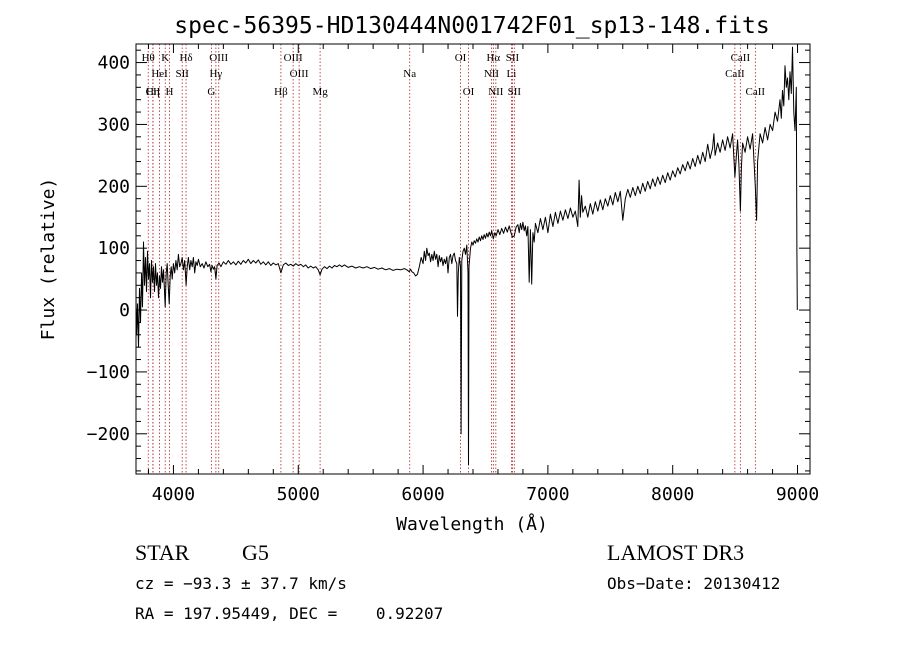 The height and width of the screenshot is (649, 900). What do you see at coordinates (148, 58) in the screenshot?
I see `spectral-line-label: Hθ` at bounding box center [148, 58].